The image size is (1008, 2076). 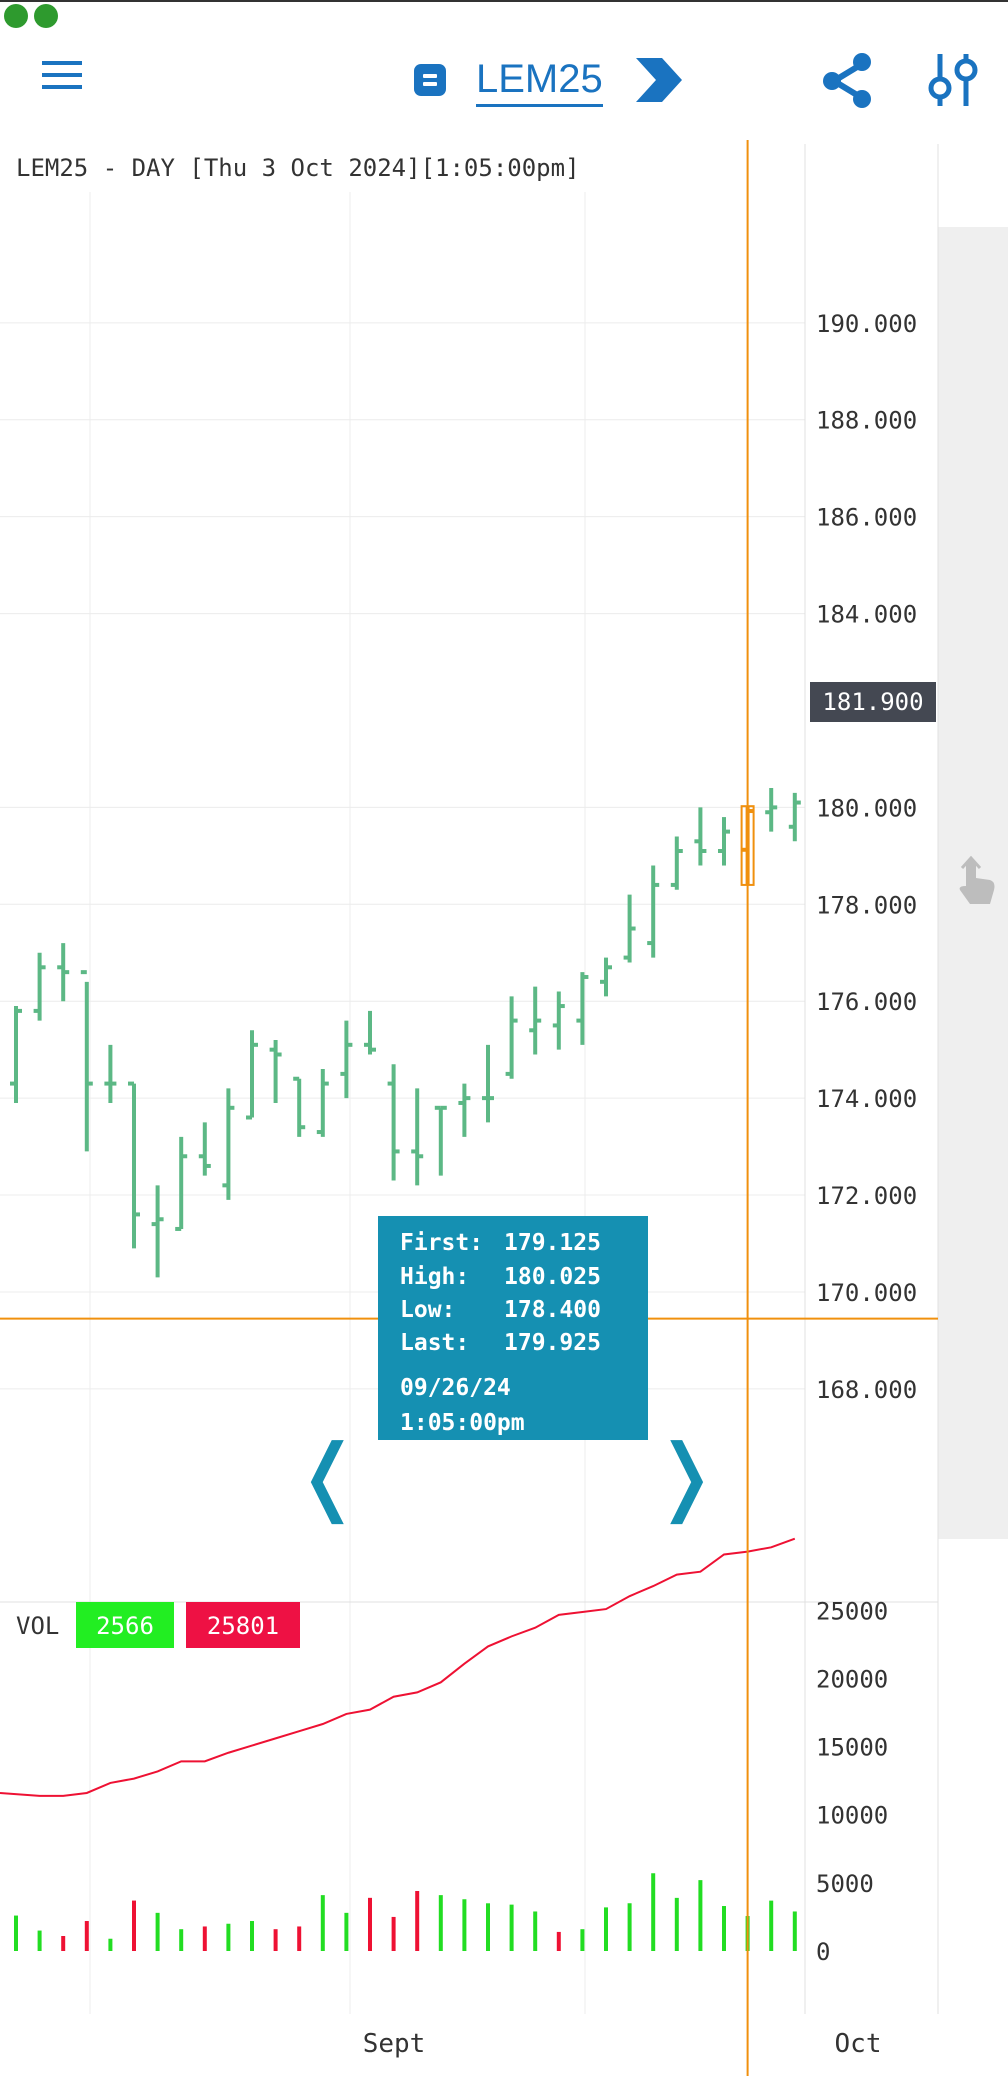 I want to click on tooltip-low-value: 178.400, so click(x=552, y=1310).